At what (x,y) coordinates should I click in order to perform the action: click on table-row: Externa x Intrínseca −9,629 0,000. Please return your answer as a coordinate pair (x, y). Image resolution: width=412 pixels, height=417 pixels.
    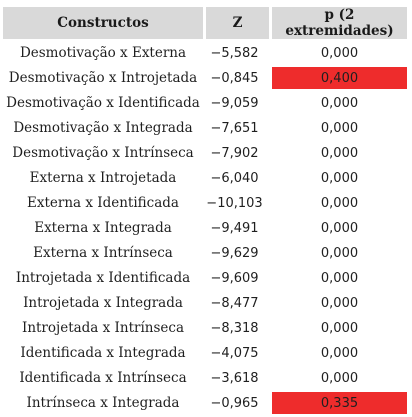
    Looking at the image, I should click on (205, 253).